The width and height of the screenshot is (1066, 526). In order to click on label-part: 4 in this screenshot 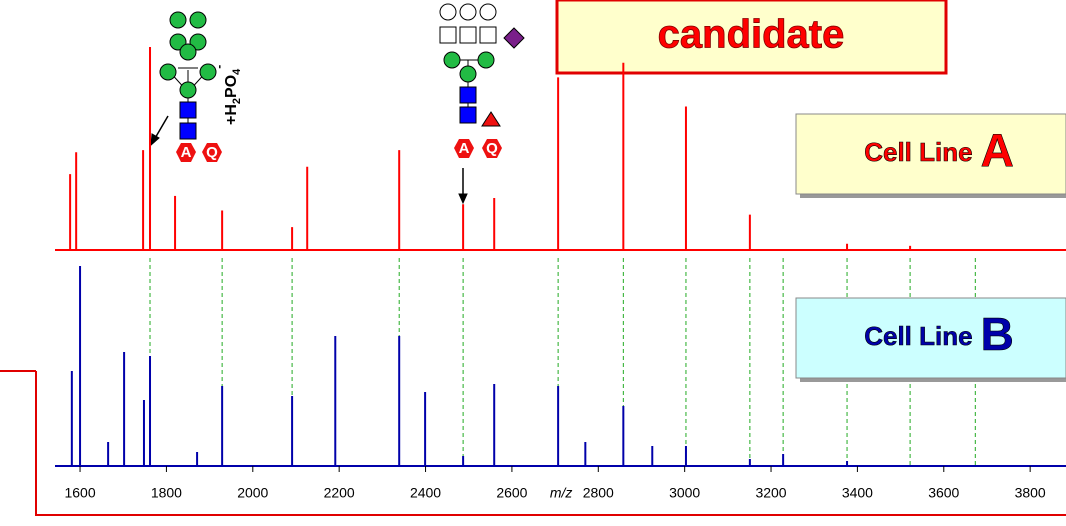, I will do `click(237, 71)`.